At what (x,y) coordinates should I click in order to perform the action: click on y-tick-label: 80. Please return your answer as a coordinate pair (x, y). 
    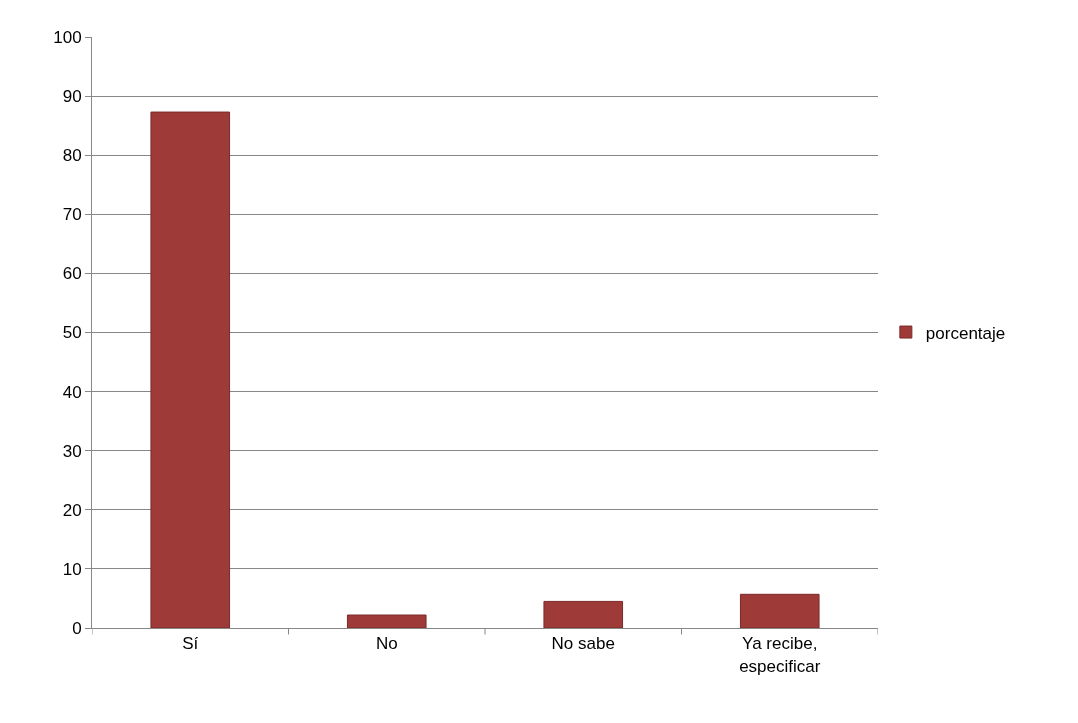
    Looking at the image, I should click on (72, 156).